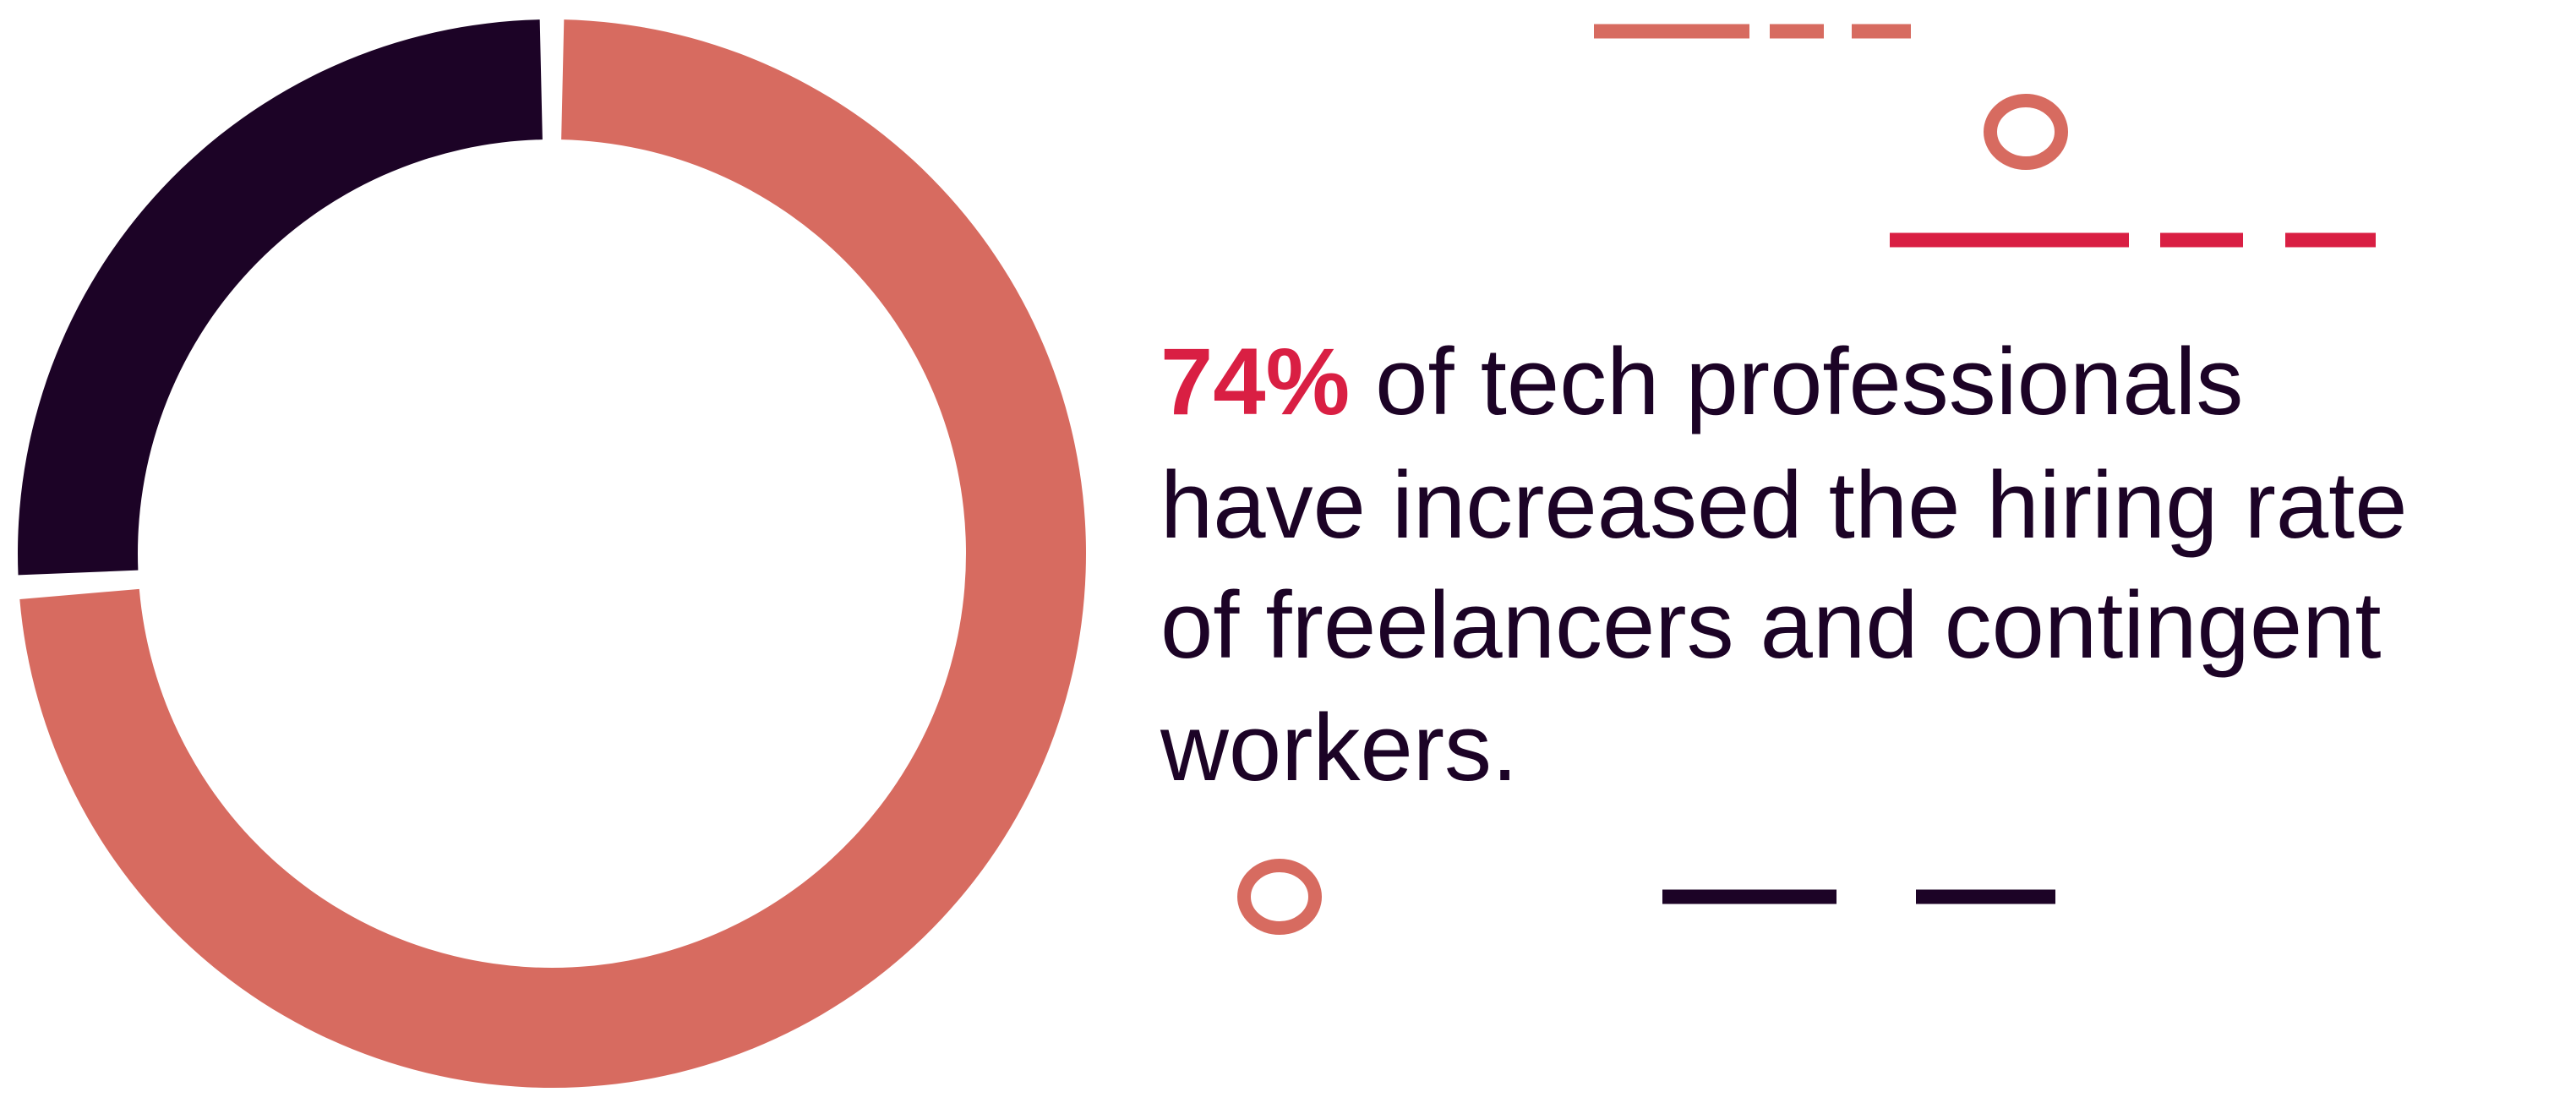 The height and width of the screenshot is (1103, 2576). Describe the element at coordinates (1255, 381) in the screenshot. I see `value-label: 74%` at that location.